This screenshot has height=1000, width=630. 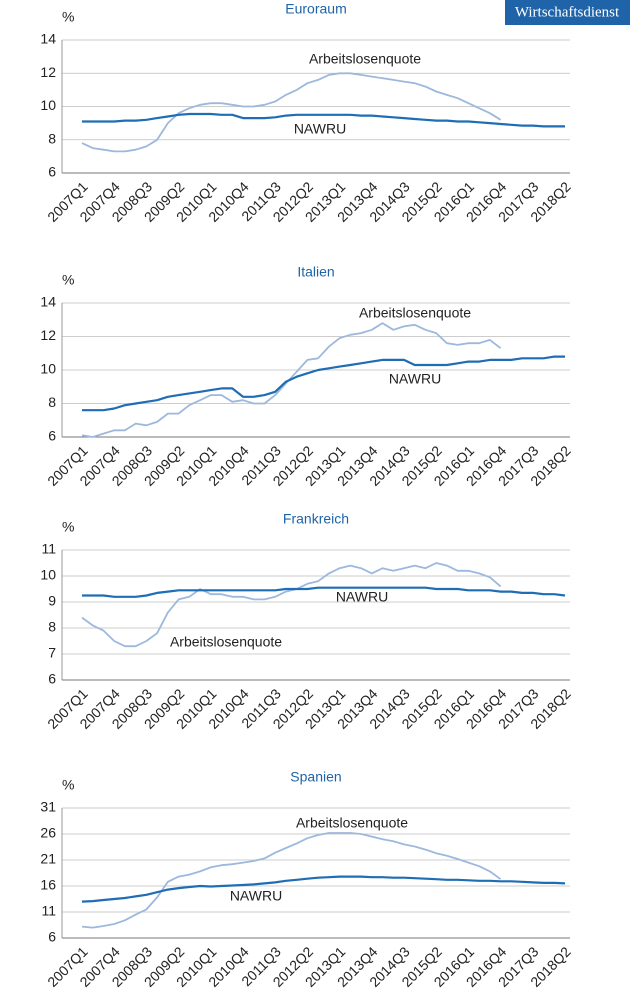 I want to click on brand-badge, so click(x=567, y=12).